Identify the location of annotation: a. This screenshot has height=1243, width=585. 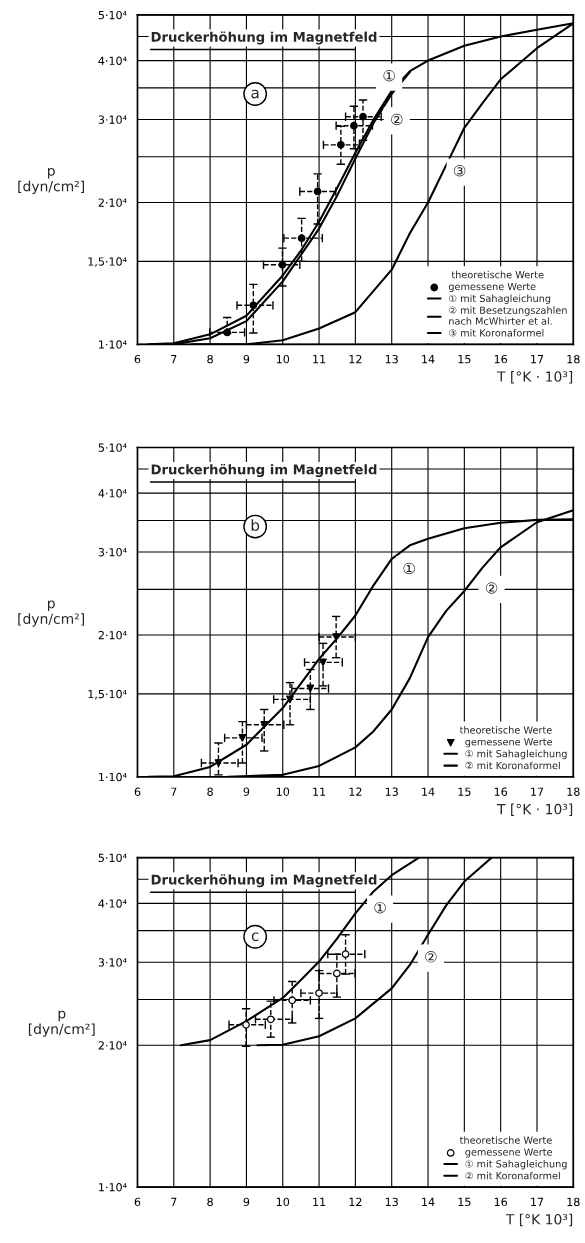
(255, 94).